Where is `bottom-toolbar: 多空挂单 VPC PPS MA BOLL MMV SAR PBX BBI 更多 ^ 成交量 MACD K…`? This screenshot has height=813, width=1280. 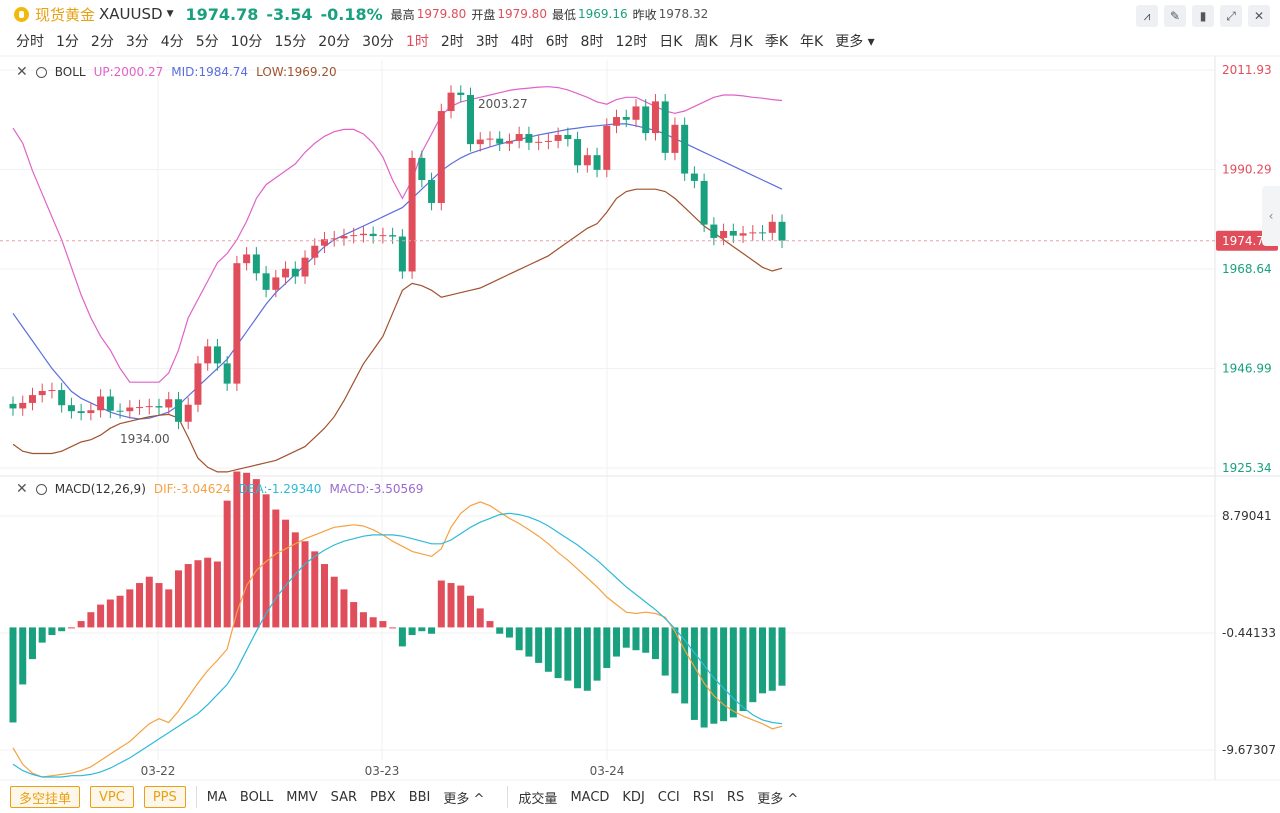
bottom-toolbar: 多空挂单 VPC PPS MA BOLL MMV SAR PBX BBI 更多 ^ 成交量 MACD K… is located at coordinates (640, 797).